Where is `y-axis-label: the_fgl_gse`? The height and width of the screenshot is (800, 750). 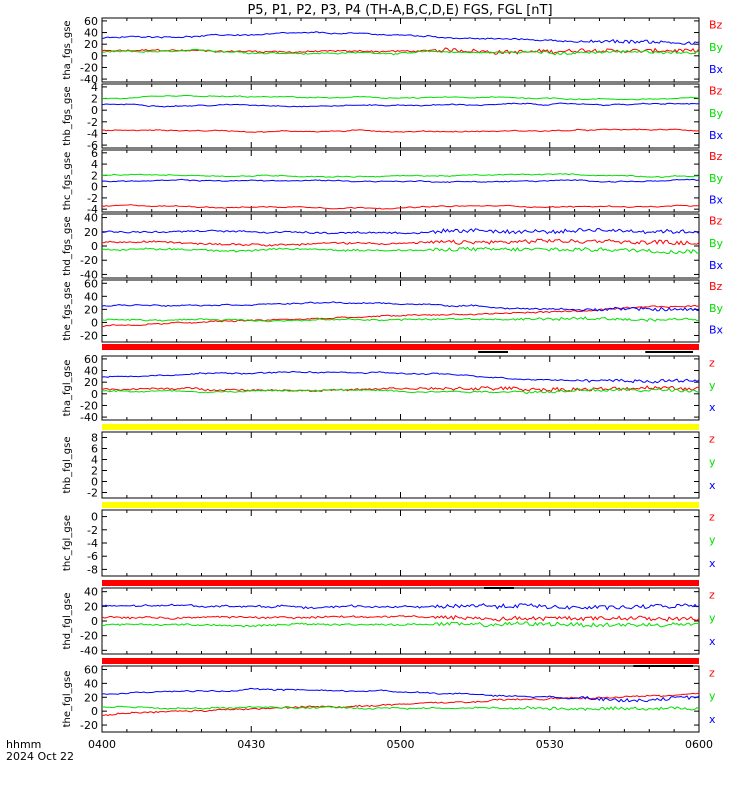
y-axis-label: the_fgl_gse is located at coordinates (67, 699).